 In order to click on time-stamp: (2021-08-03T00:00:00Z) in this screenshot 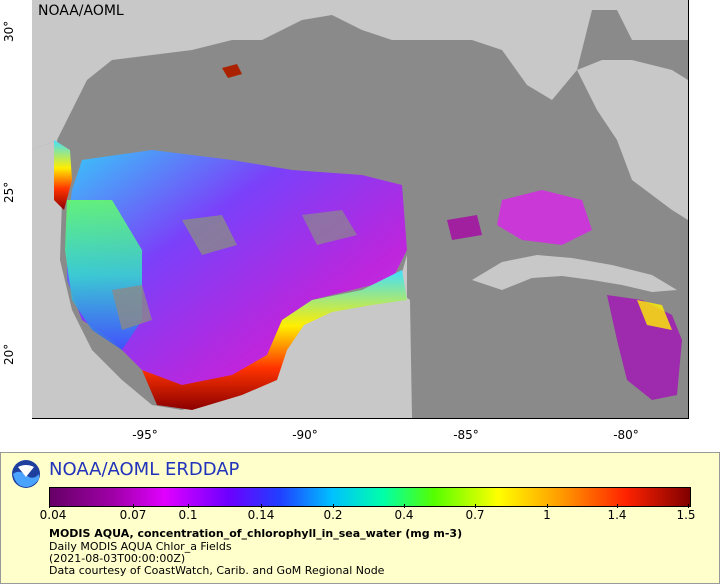, I will do `click(117, 558)`.